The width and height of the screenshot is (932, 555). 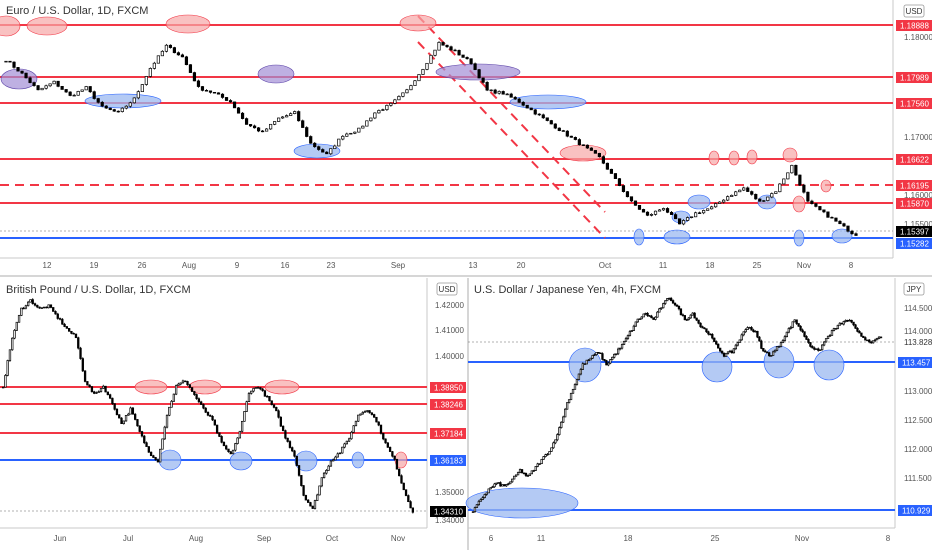 What do you see at coordinates (449, 356) in the screenshot?
I see `gbpusd-tick-label: 1.40000` at bounding box center [449, 356].